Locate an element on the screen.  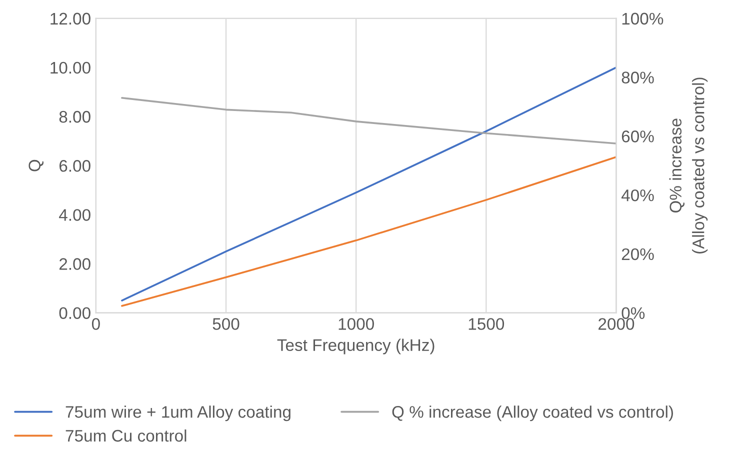
y-tick-label: 2.00 is located at coordinates (74, 264).